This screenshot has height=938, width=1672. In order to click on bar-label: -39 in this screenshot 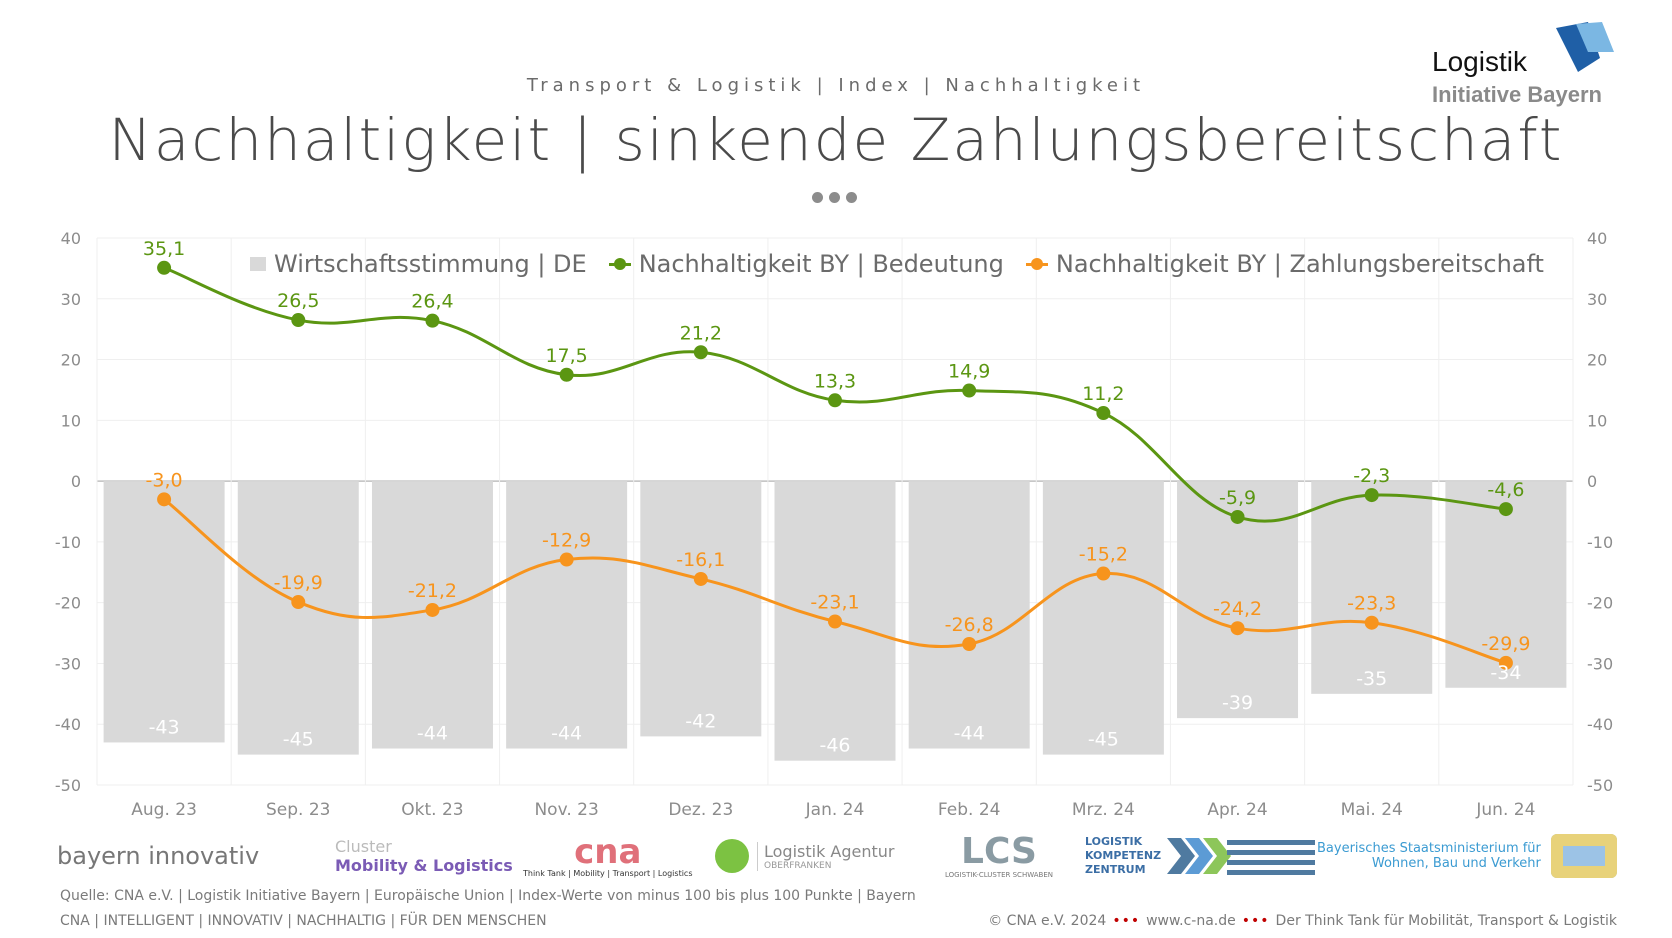, I will do `click(1237, 703)`.